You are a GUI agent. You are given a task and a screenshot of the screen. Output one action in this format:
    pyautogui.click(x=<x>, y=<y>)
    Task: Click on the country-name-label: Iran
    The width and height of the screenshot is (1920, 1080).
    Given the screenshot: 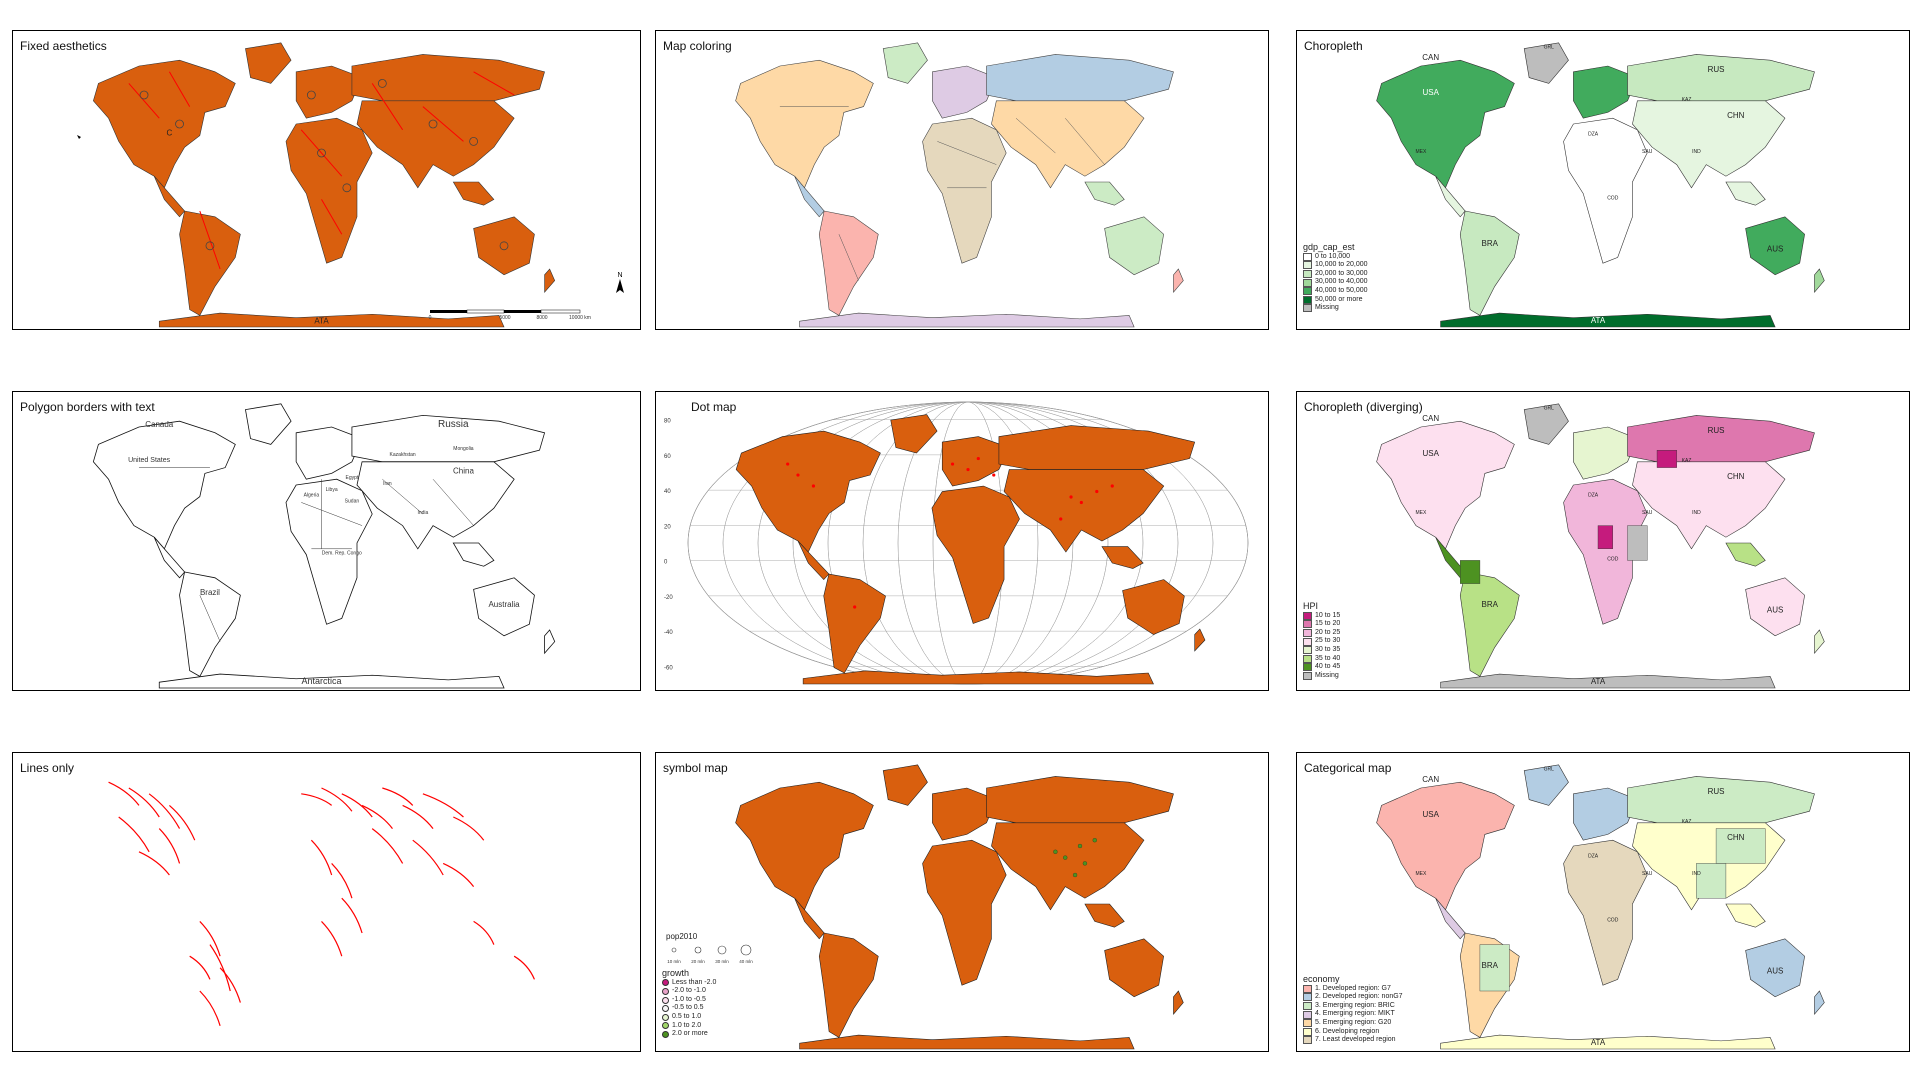 What is the action you would take?
    pyautogui.click(x=387, y=484)
    